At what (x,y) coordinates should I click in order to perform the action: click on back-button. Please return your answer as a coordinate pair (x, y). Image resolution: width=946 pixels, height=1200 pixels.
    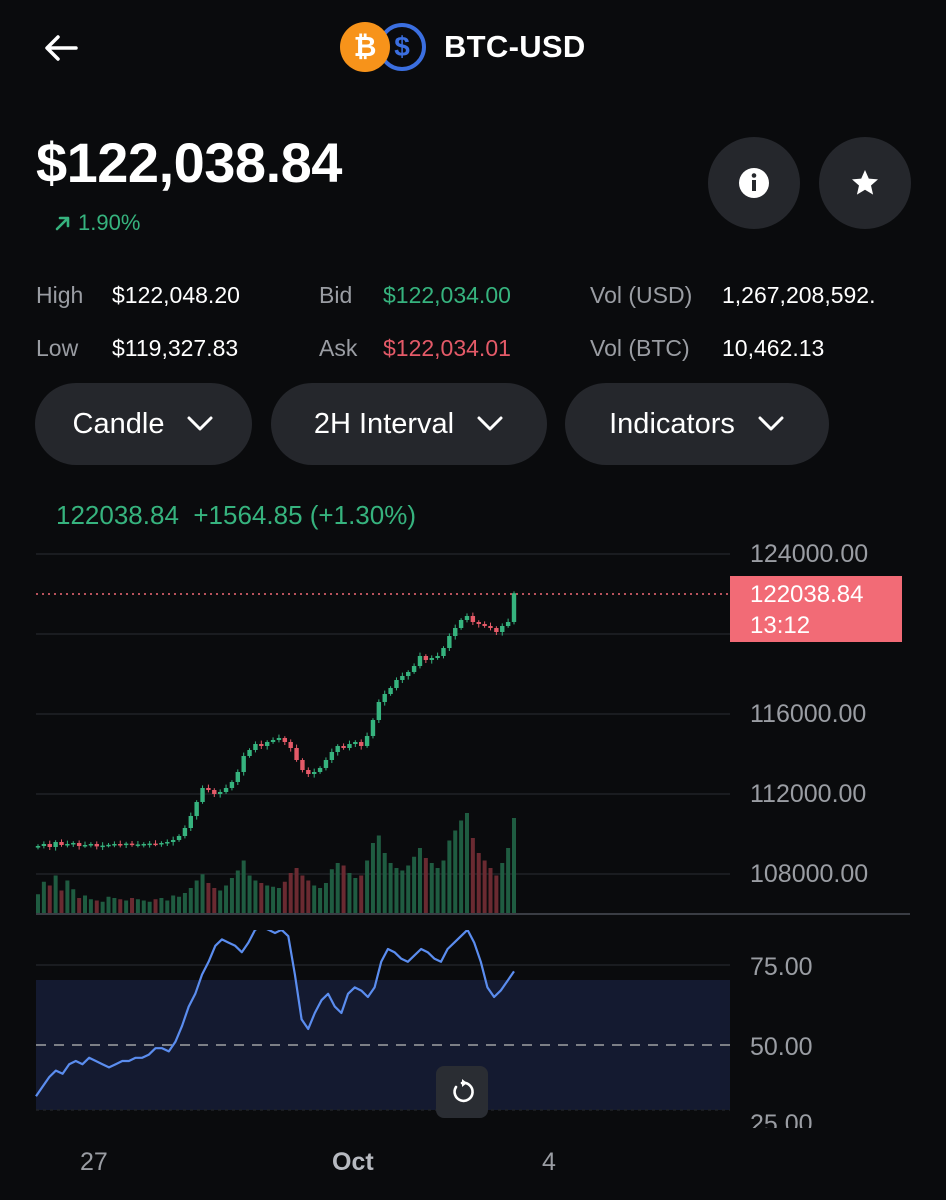
    Looking at the image, I should click on (62, 48).